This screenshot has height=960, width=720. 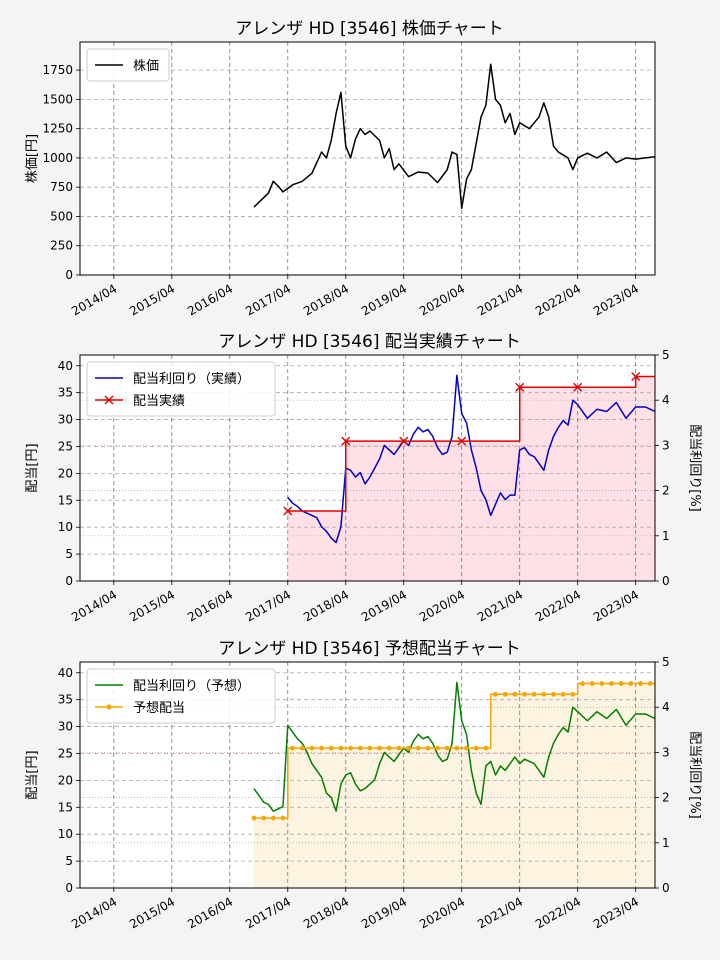 I want to click on dividend-area-fill, so click(x=471, y=478).